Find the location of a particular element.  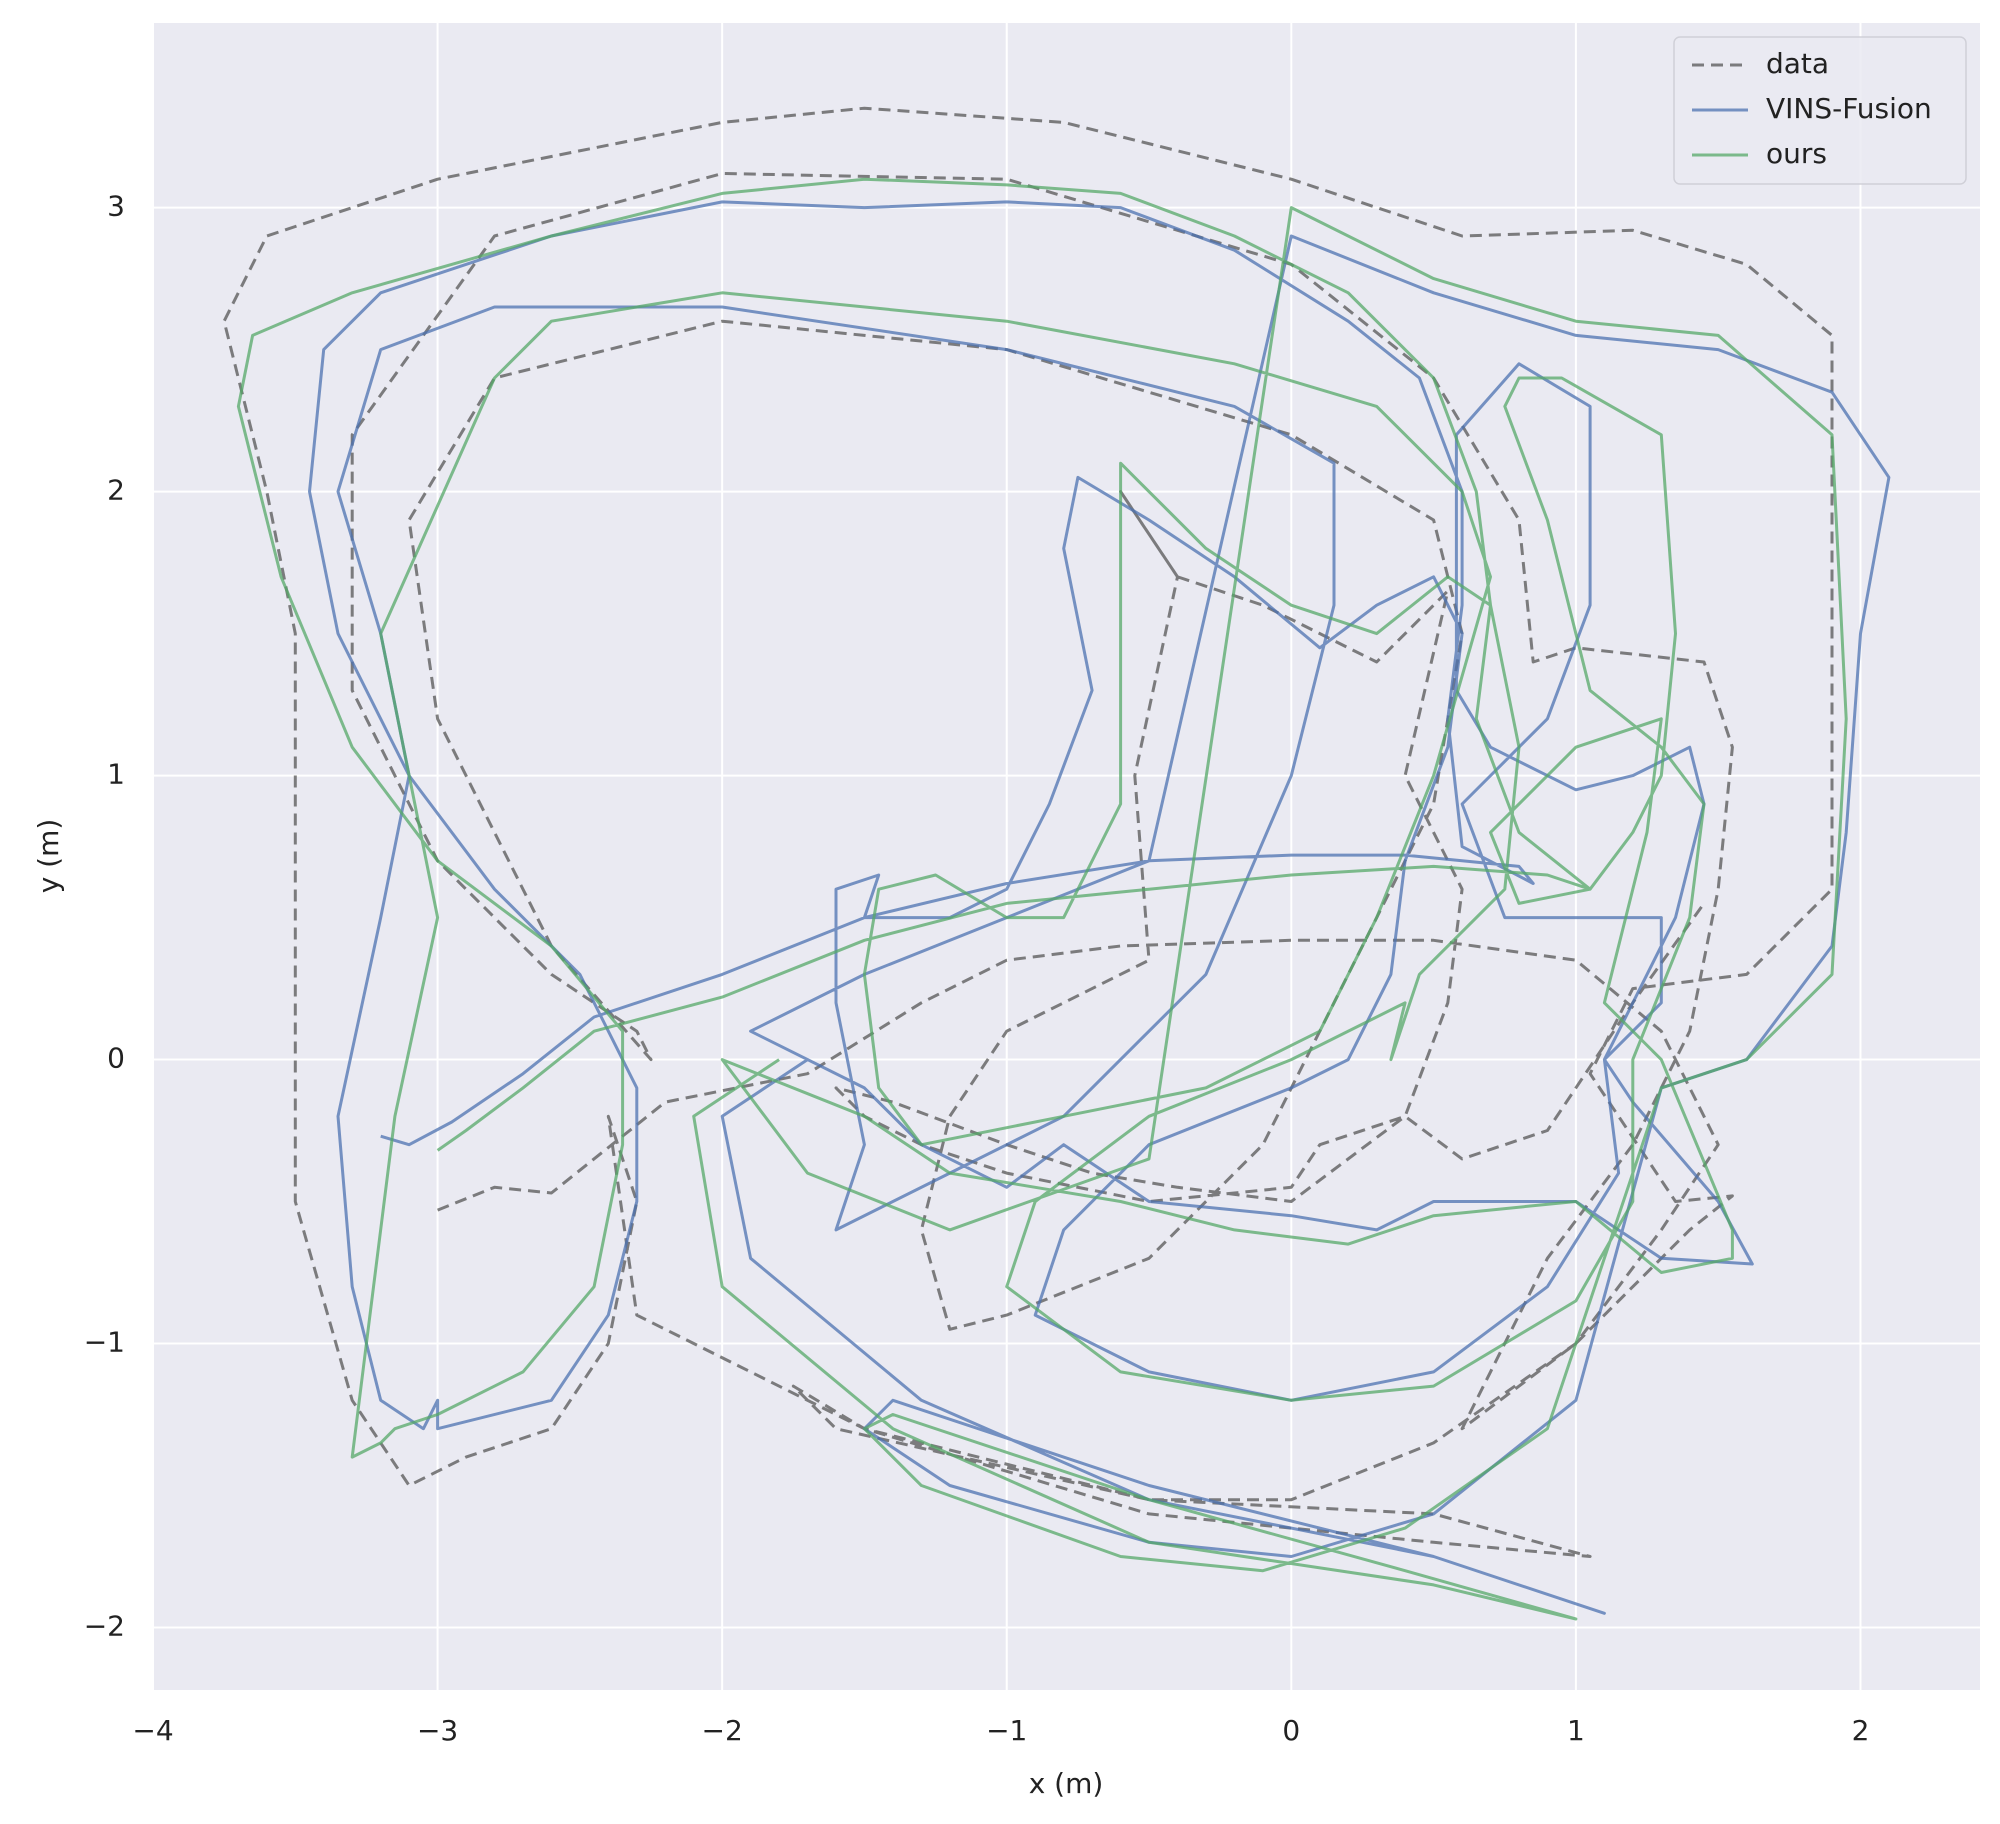

x-tick-label: 0 is located at coordinates (1291, 1730).